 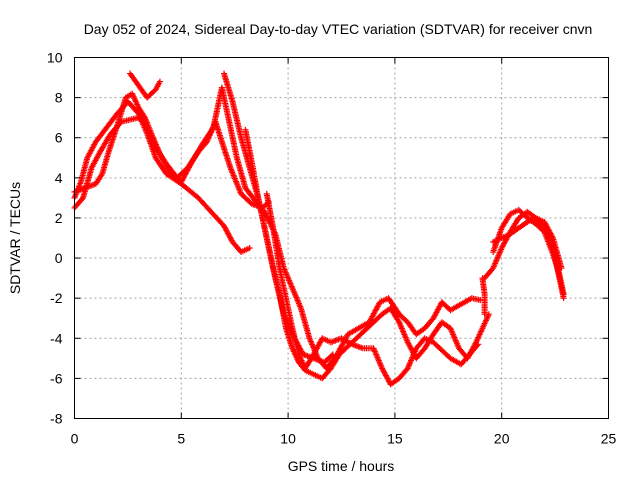 What do you see at coordinates (288, 439) in the screenshot?
I see `x-tick-label: 10` at bounding box center [288, 439].